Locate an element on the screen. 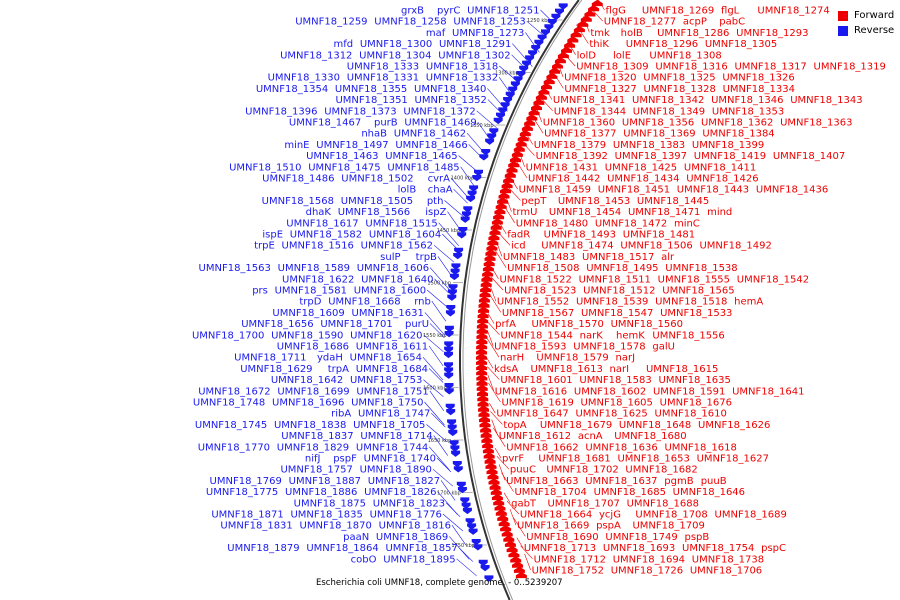  reverse-gene-label: nifJ is located at coordinates (313, 459).